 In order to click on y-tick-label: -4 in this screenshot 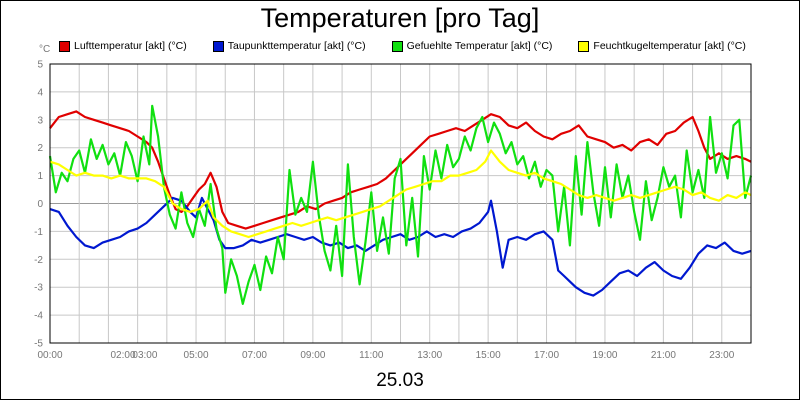, I will do `click(38, 316)`.